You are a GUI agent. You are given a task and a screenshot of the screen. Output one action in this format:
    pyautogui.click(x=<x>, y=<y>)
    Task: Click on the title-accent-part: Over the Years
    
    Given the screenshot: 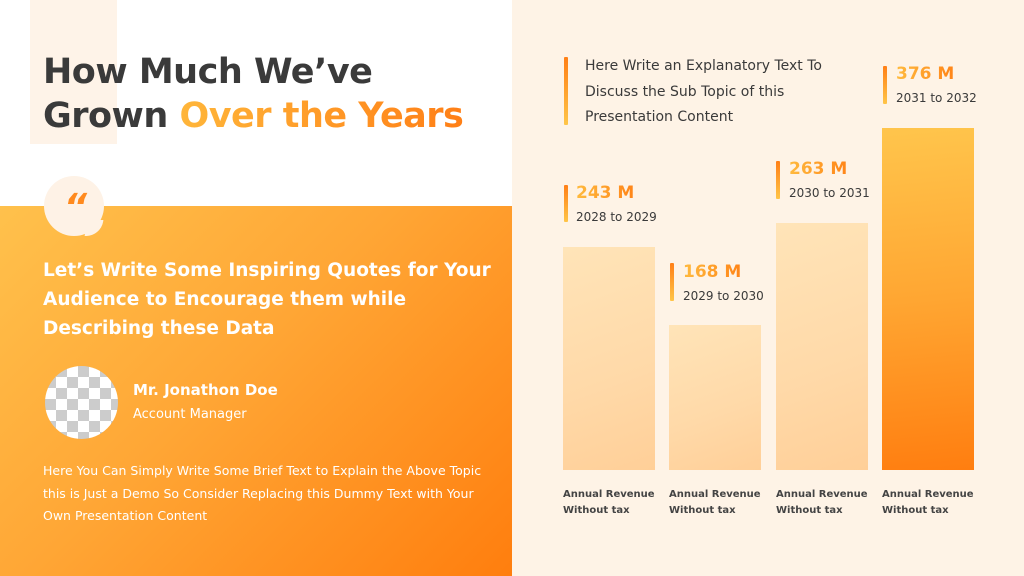 What is the action you would take?
    pyautogui.click(x=321, y=116)
    